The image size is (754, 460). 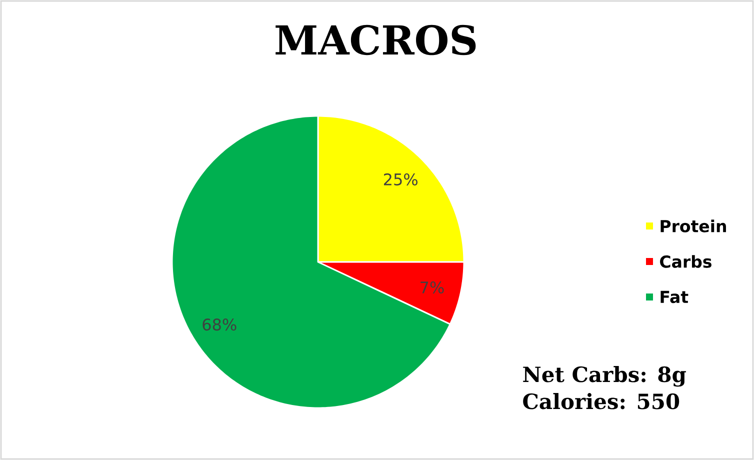 What do you see at coordinates (604, 376) in the screenshot?
I see `text: Net Carbs: 8g` at bounding box center [604, 376].